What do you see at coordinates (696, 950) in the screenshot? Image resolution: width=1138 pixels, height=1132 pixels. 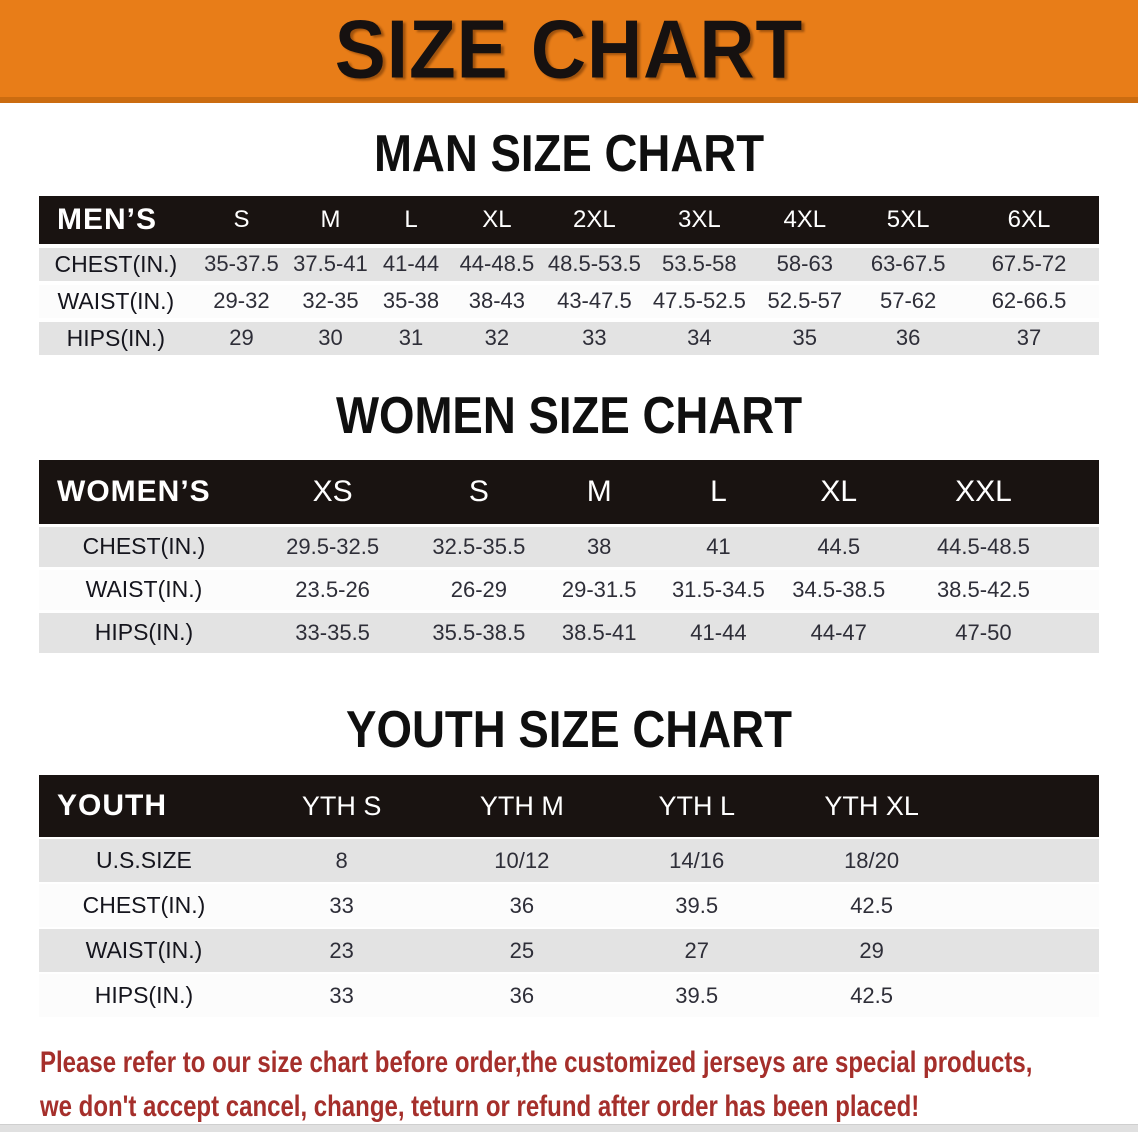 I see `size-value-cell: 27` at bounding box center [696, 950].